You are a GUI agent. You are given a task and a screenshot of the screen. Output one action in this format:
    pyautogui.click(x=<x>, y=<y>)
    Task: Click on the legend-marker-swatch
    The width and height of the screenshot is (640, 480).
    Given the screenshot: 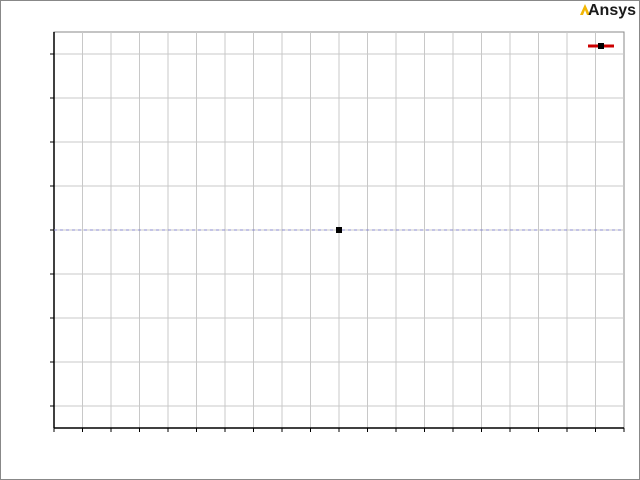 What is the action you would take?
    pyautogui.click(x=601, y=46)
    